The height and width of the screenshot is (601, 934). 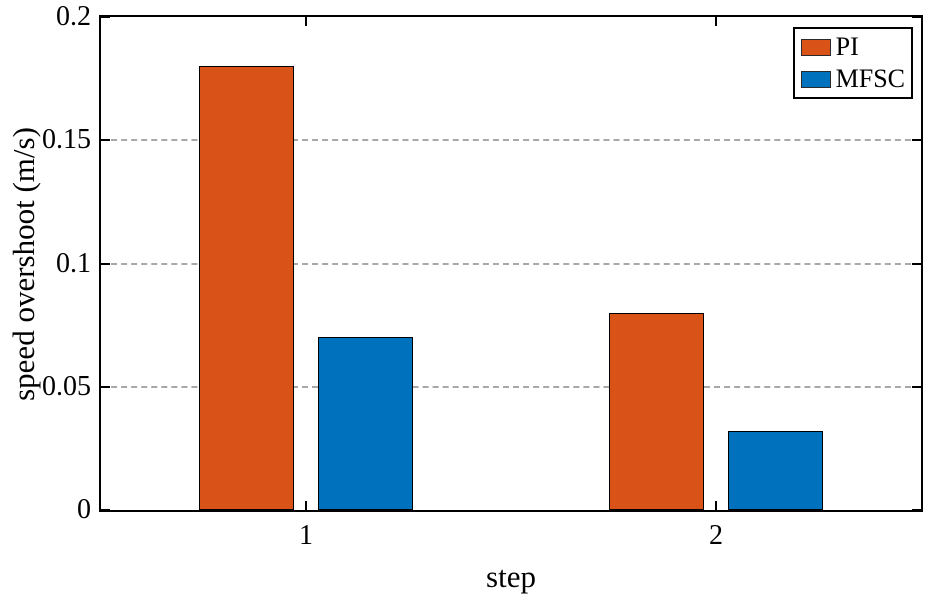 I want to click on y-tick-label: 0.05, so click(x=66, y=386).